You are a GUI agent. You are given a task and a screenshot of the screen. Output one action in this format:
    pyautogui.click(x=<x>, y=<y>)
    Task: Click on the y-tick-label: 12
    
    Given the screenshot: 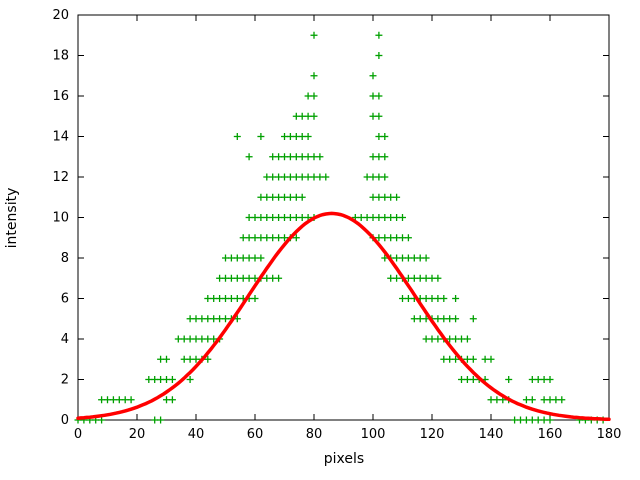 What is the action you would take?
    pyautogui.click(x=60, y=177)
    